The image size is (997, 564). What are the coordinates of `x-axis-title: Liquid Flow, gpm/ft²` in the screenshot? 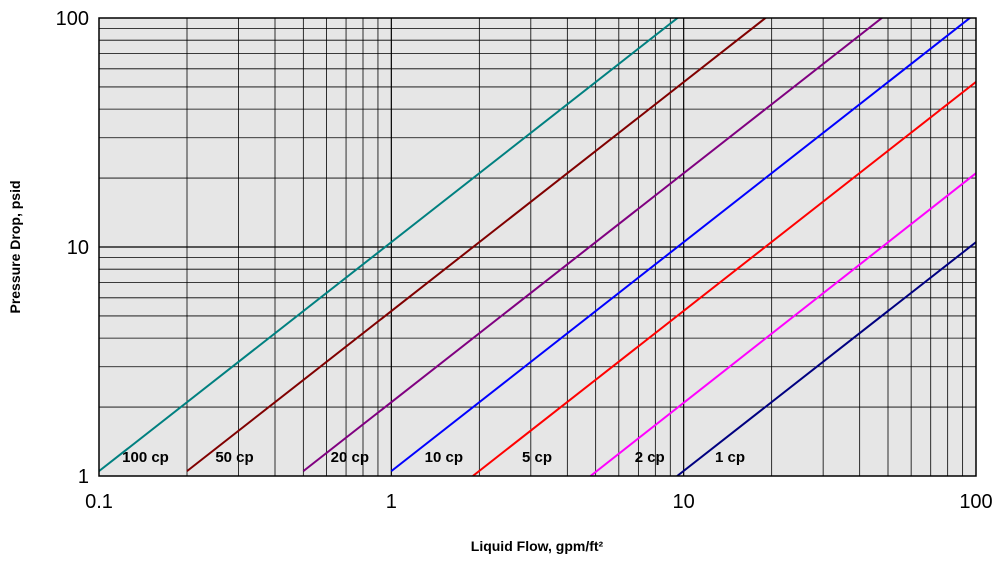 It's located at (537, 546).